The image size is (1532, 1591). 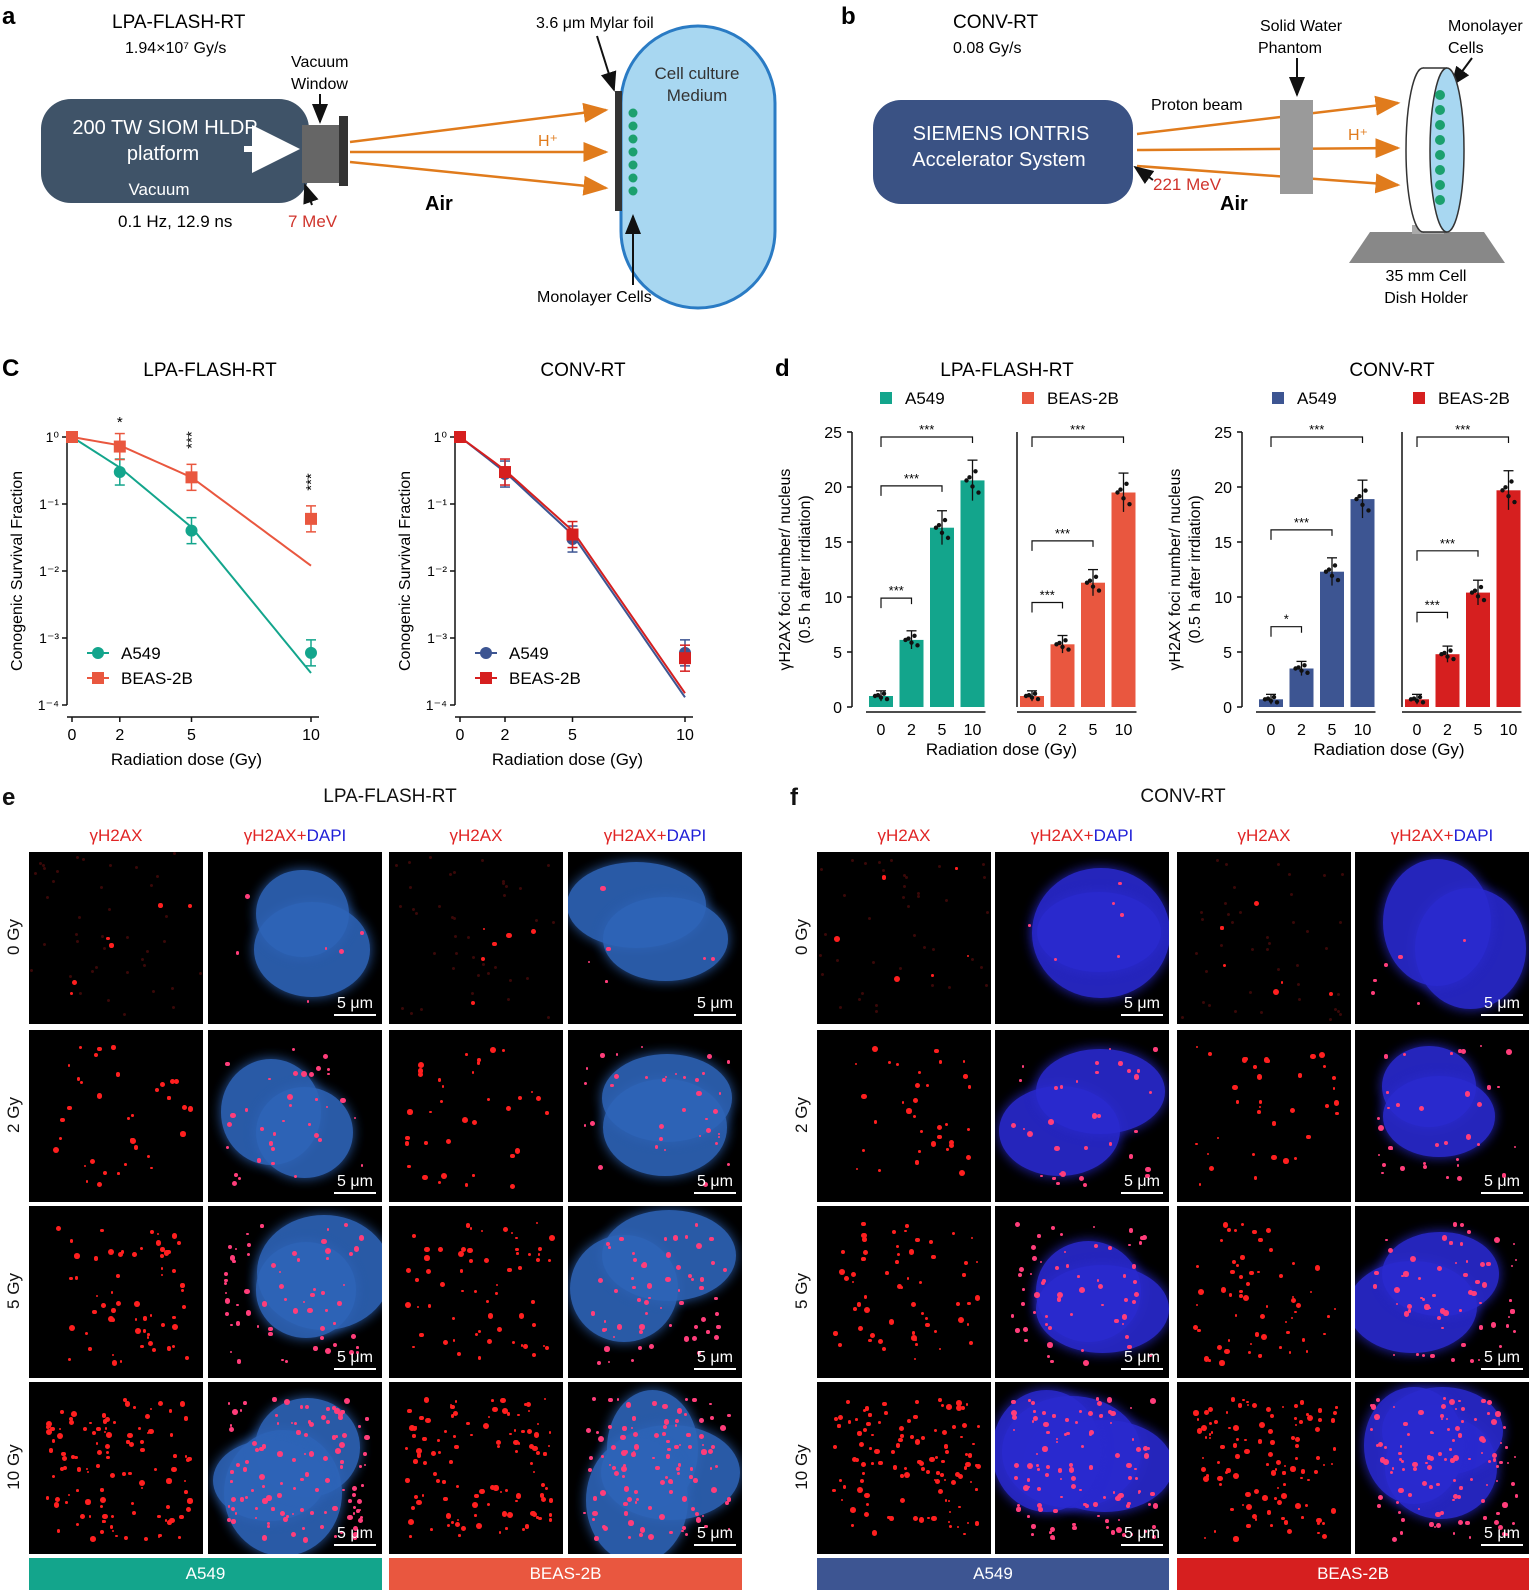 What do you see at coordinates (801, 937) in the screenshot?
I see `row-label: 0 Gy` at bounding box center [801, 937].